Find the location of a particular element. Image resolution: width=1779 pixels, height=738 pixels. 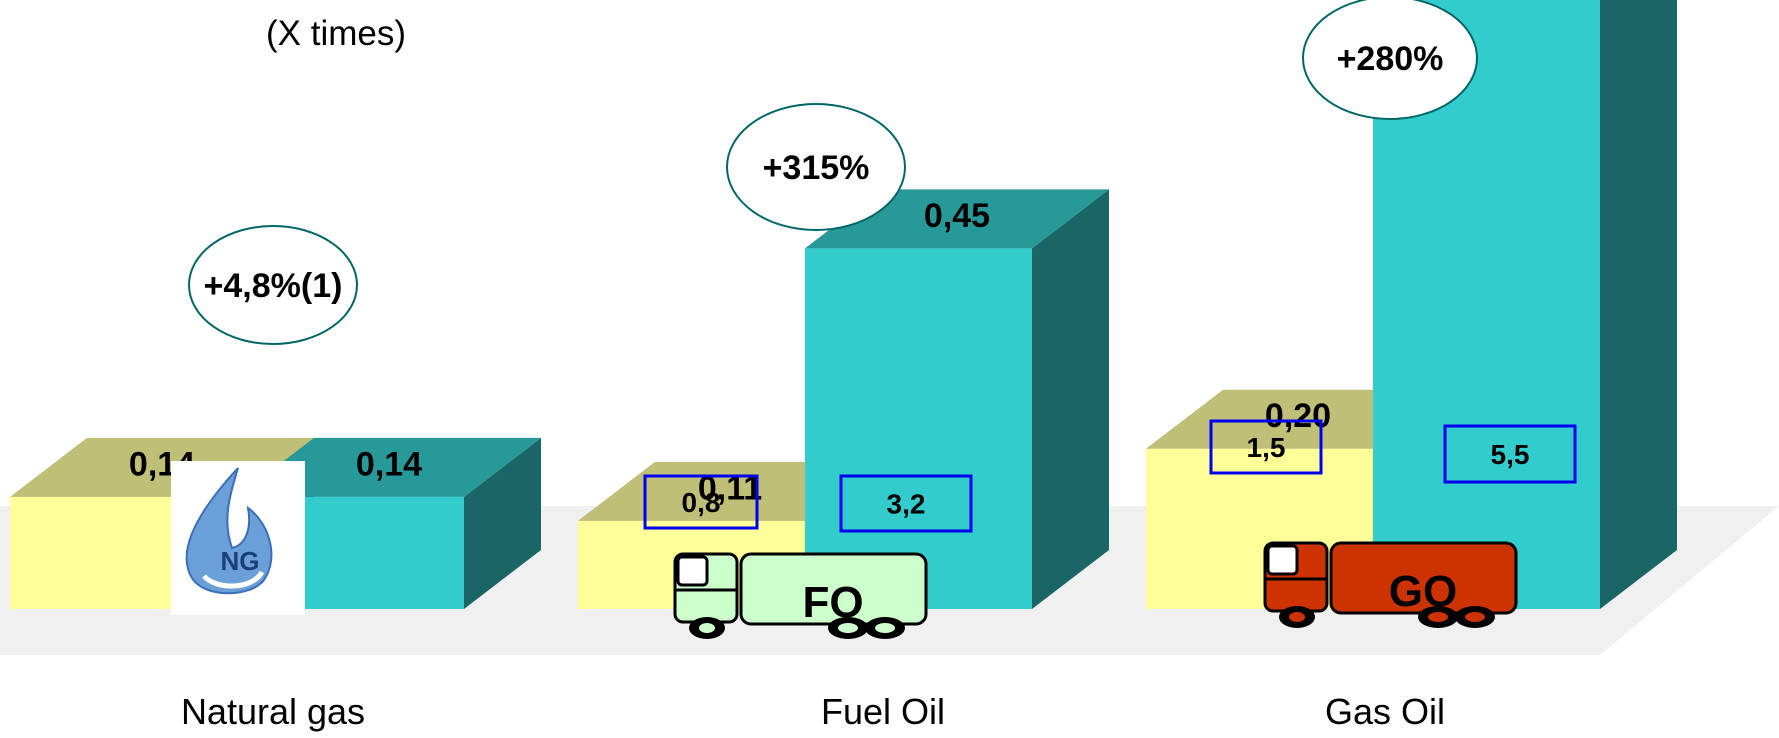

multiplier-label-3-2: 5,5 is located at coordinates (1510, 454).